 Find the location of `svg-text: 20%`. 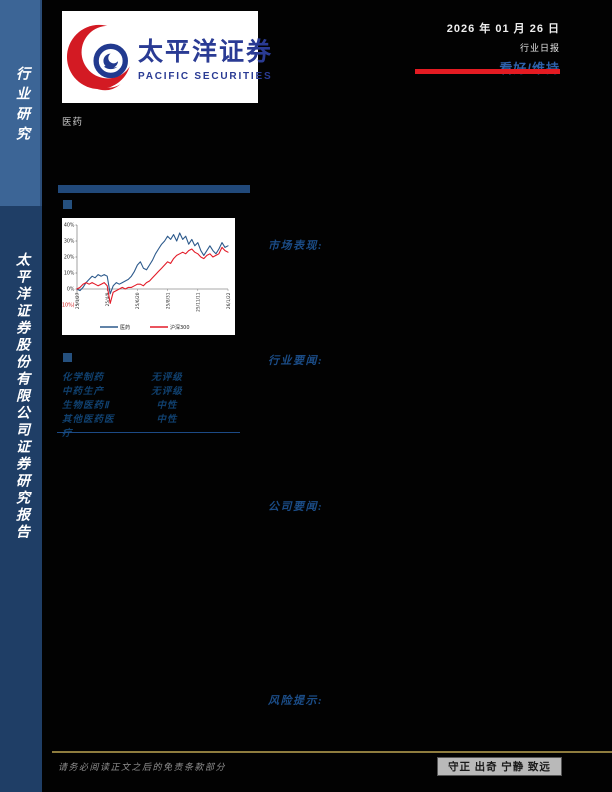

svg-text: 20% is located at coordinates (69, 258).